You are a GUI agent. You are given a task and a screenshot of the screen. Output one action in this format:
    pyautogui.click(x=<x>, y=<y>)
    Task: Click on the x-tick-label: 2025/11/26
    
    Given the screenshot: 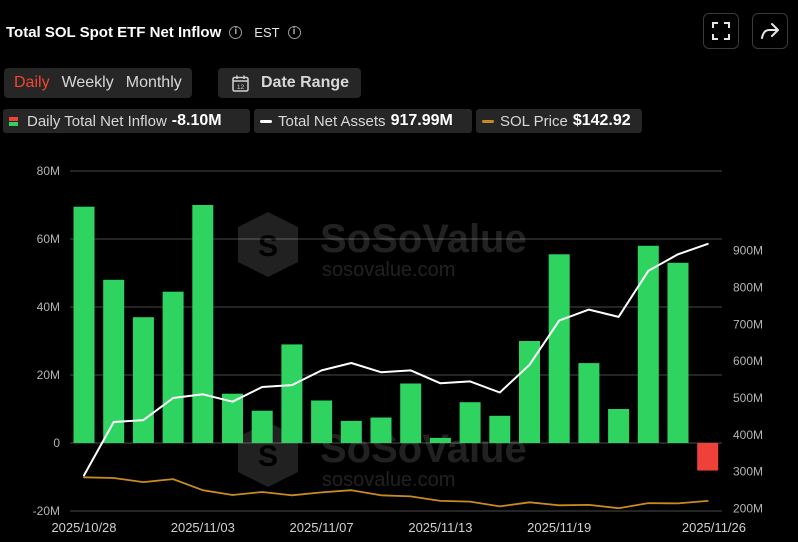 What is the action you would take?
    pyautogui.click(x=714, y=527)
    